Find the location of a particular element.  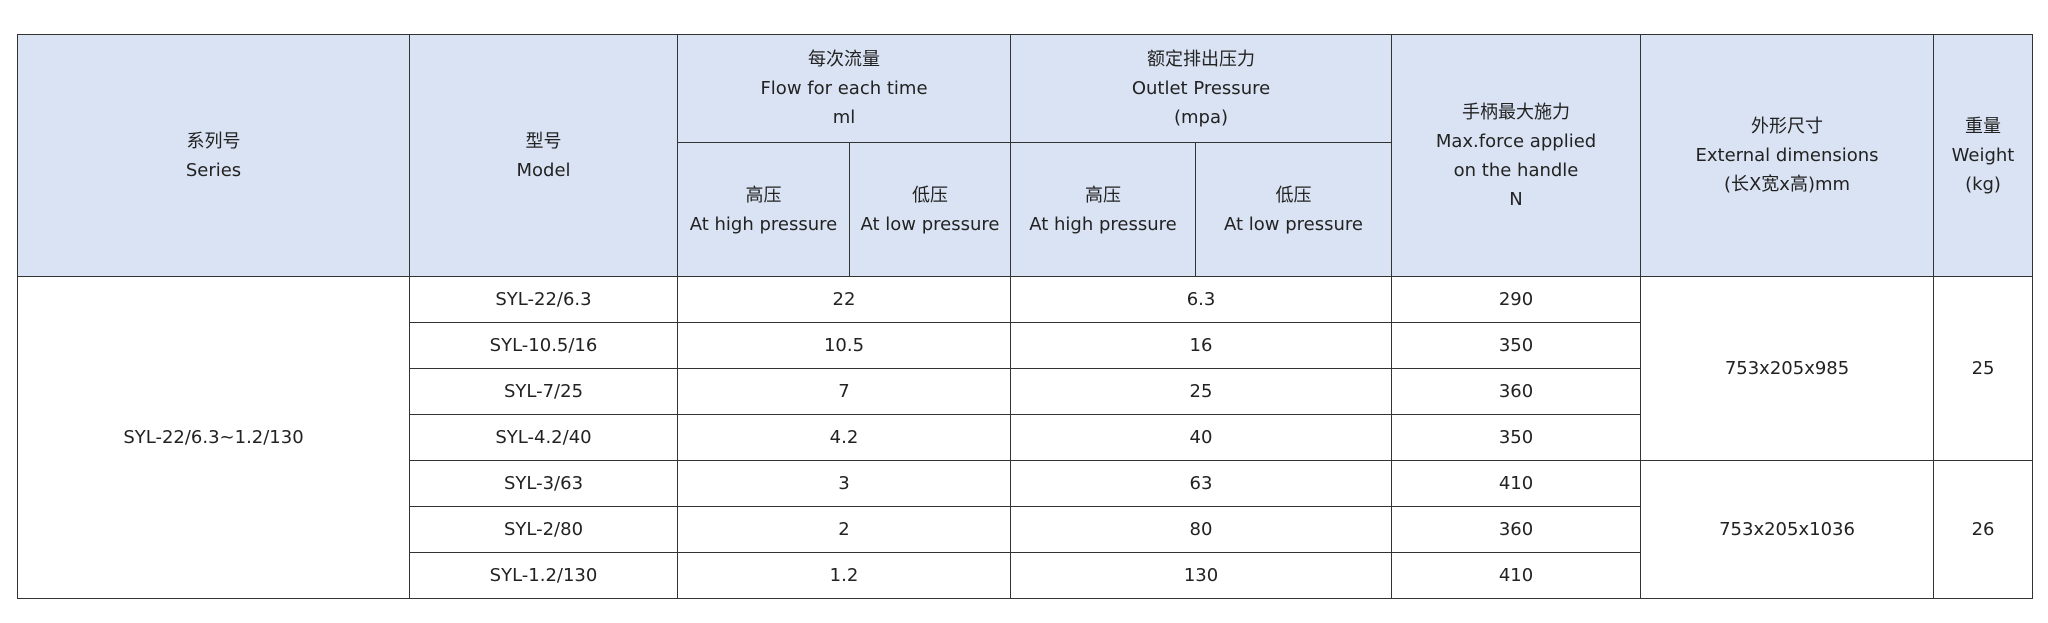

header-weight: 重量 Weight (kg) is located at coordinates (1983, 155).